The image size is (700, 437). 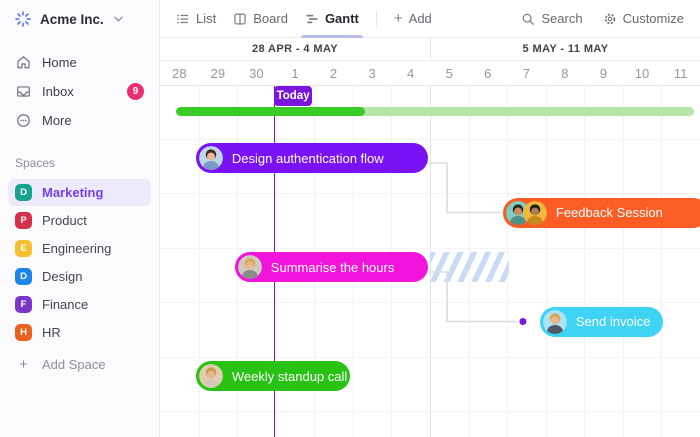 What do you see at coordinates (488, 73) in the screenshot?
I see `day-number-label: 6` at bounding box center [488, 73].